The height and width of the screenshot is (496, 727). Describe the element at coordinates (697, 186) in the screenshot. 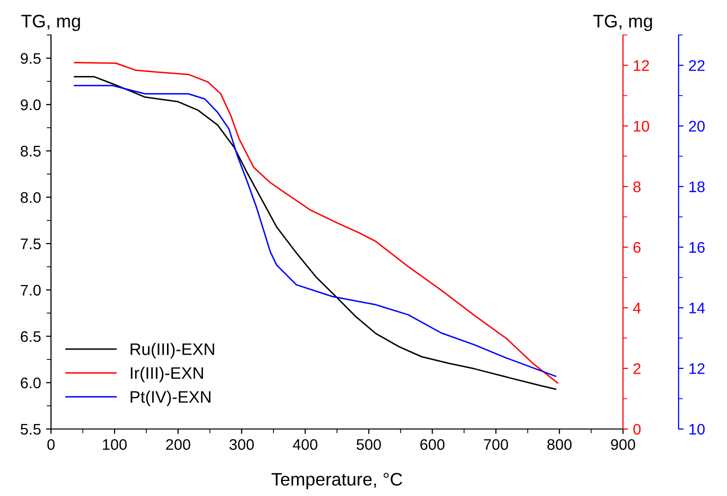

I see `y3-tick-label: 18` at that location.